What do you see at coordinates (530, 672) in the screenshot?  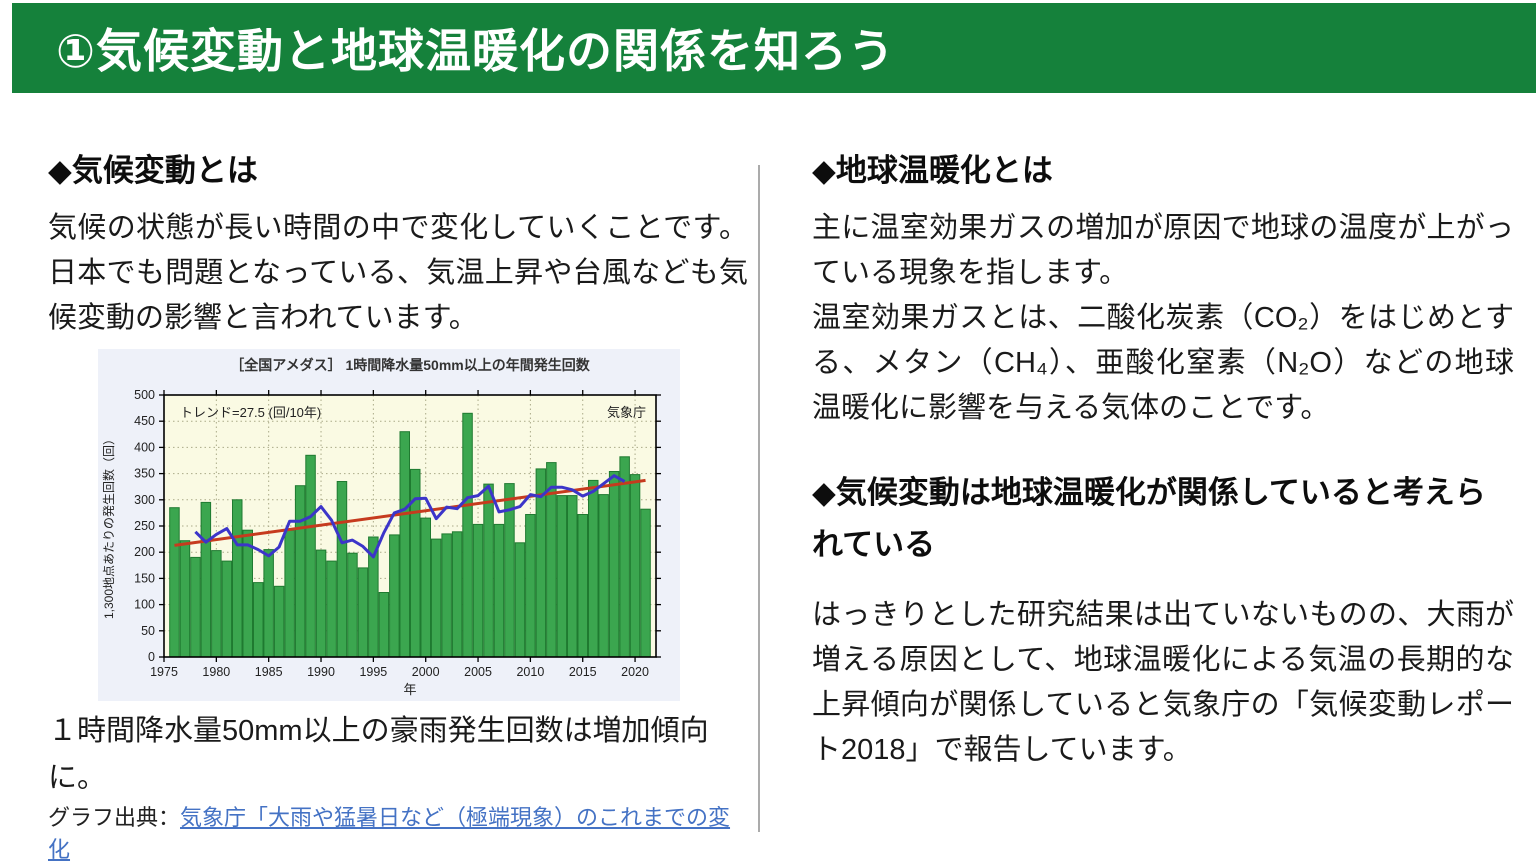 I see `svg-text: 2010` at bounding box center [530, 672].